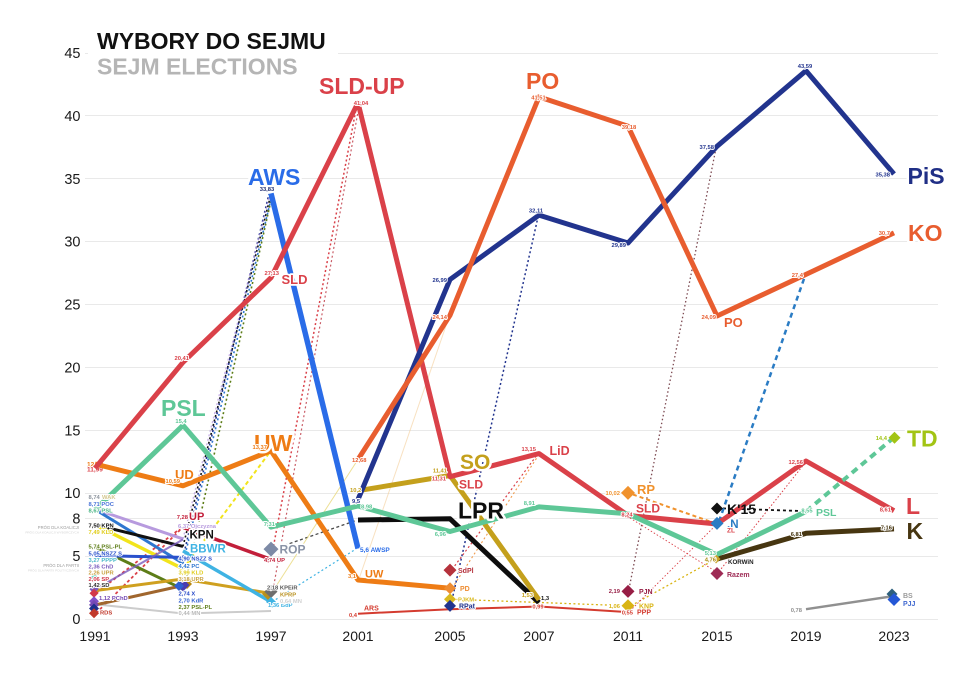 The height and width of the screenshot is (686, 970). I want to click on svg-text: 4,90 NSZZ S, so click(196, 560).